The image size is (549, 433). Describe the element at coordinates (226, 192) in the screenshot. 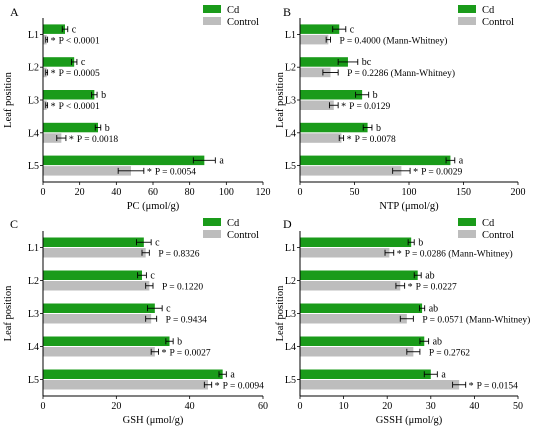

I see `x-tick-label: 100` at that location.